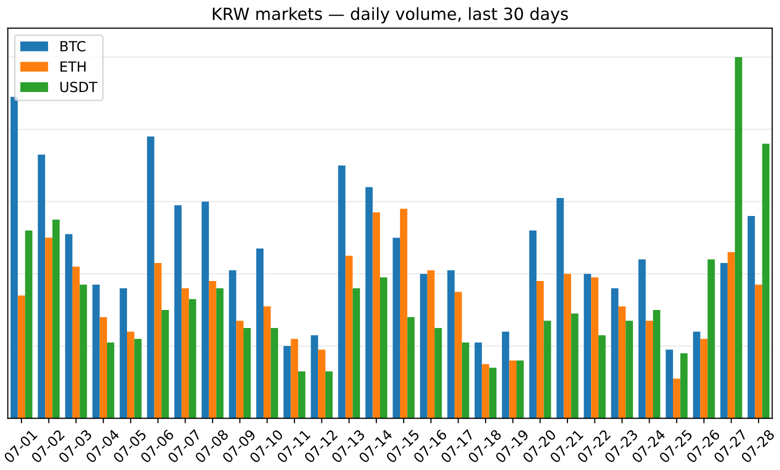  Describe the element at coordinates (73, 46) in the screenshot. I see `legend-label: BTC` at that location.